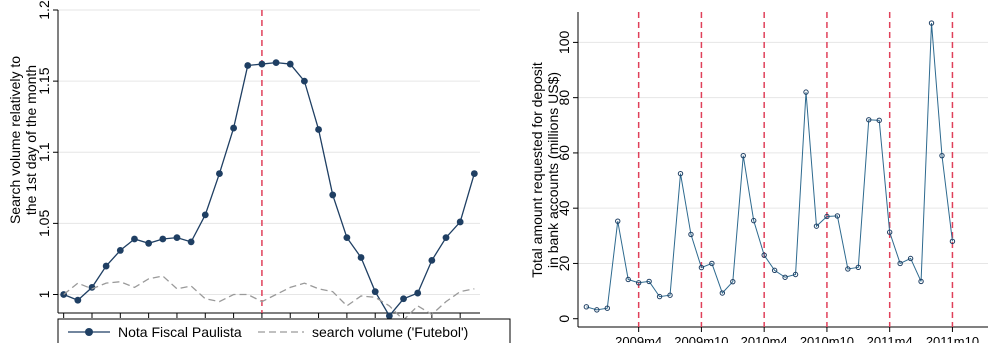  I want to click on y-tick-label: 20, so click(564, 263).